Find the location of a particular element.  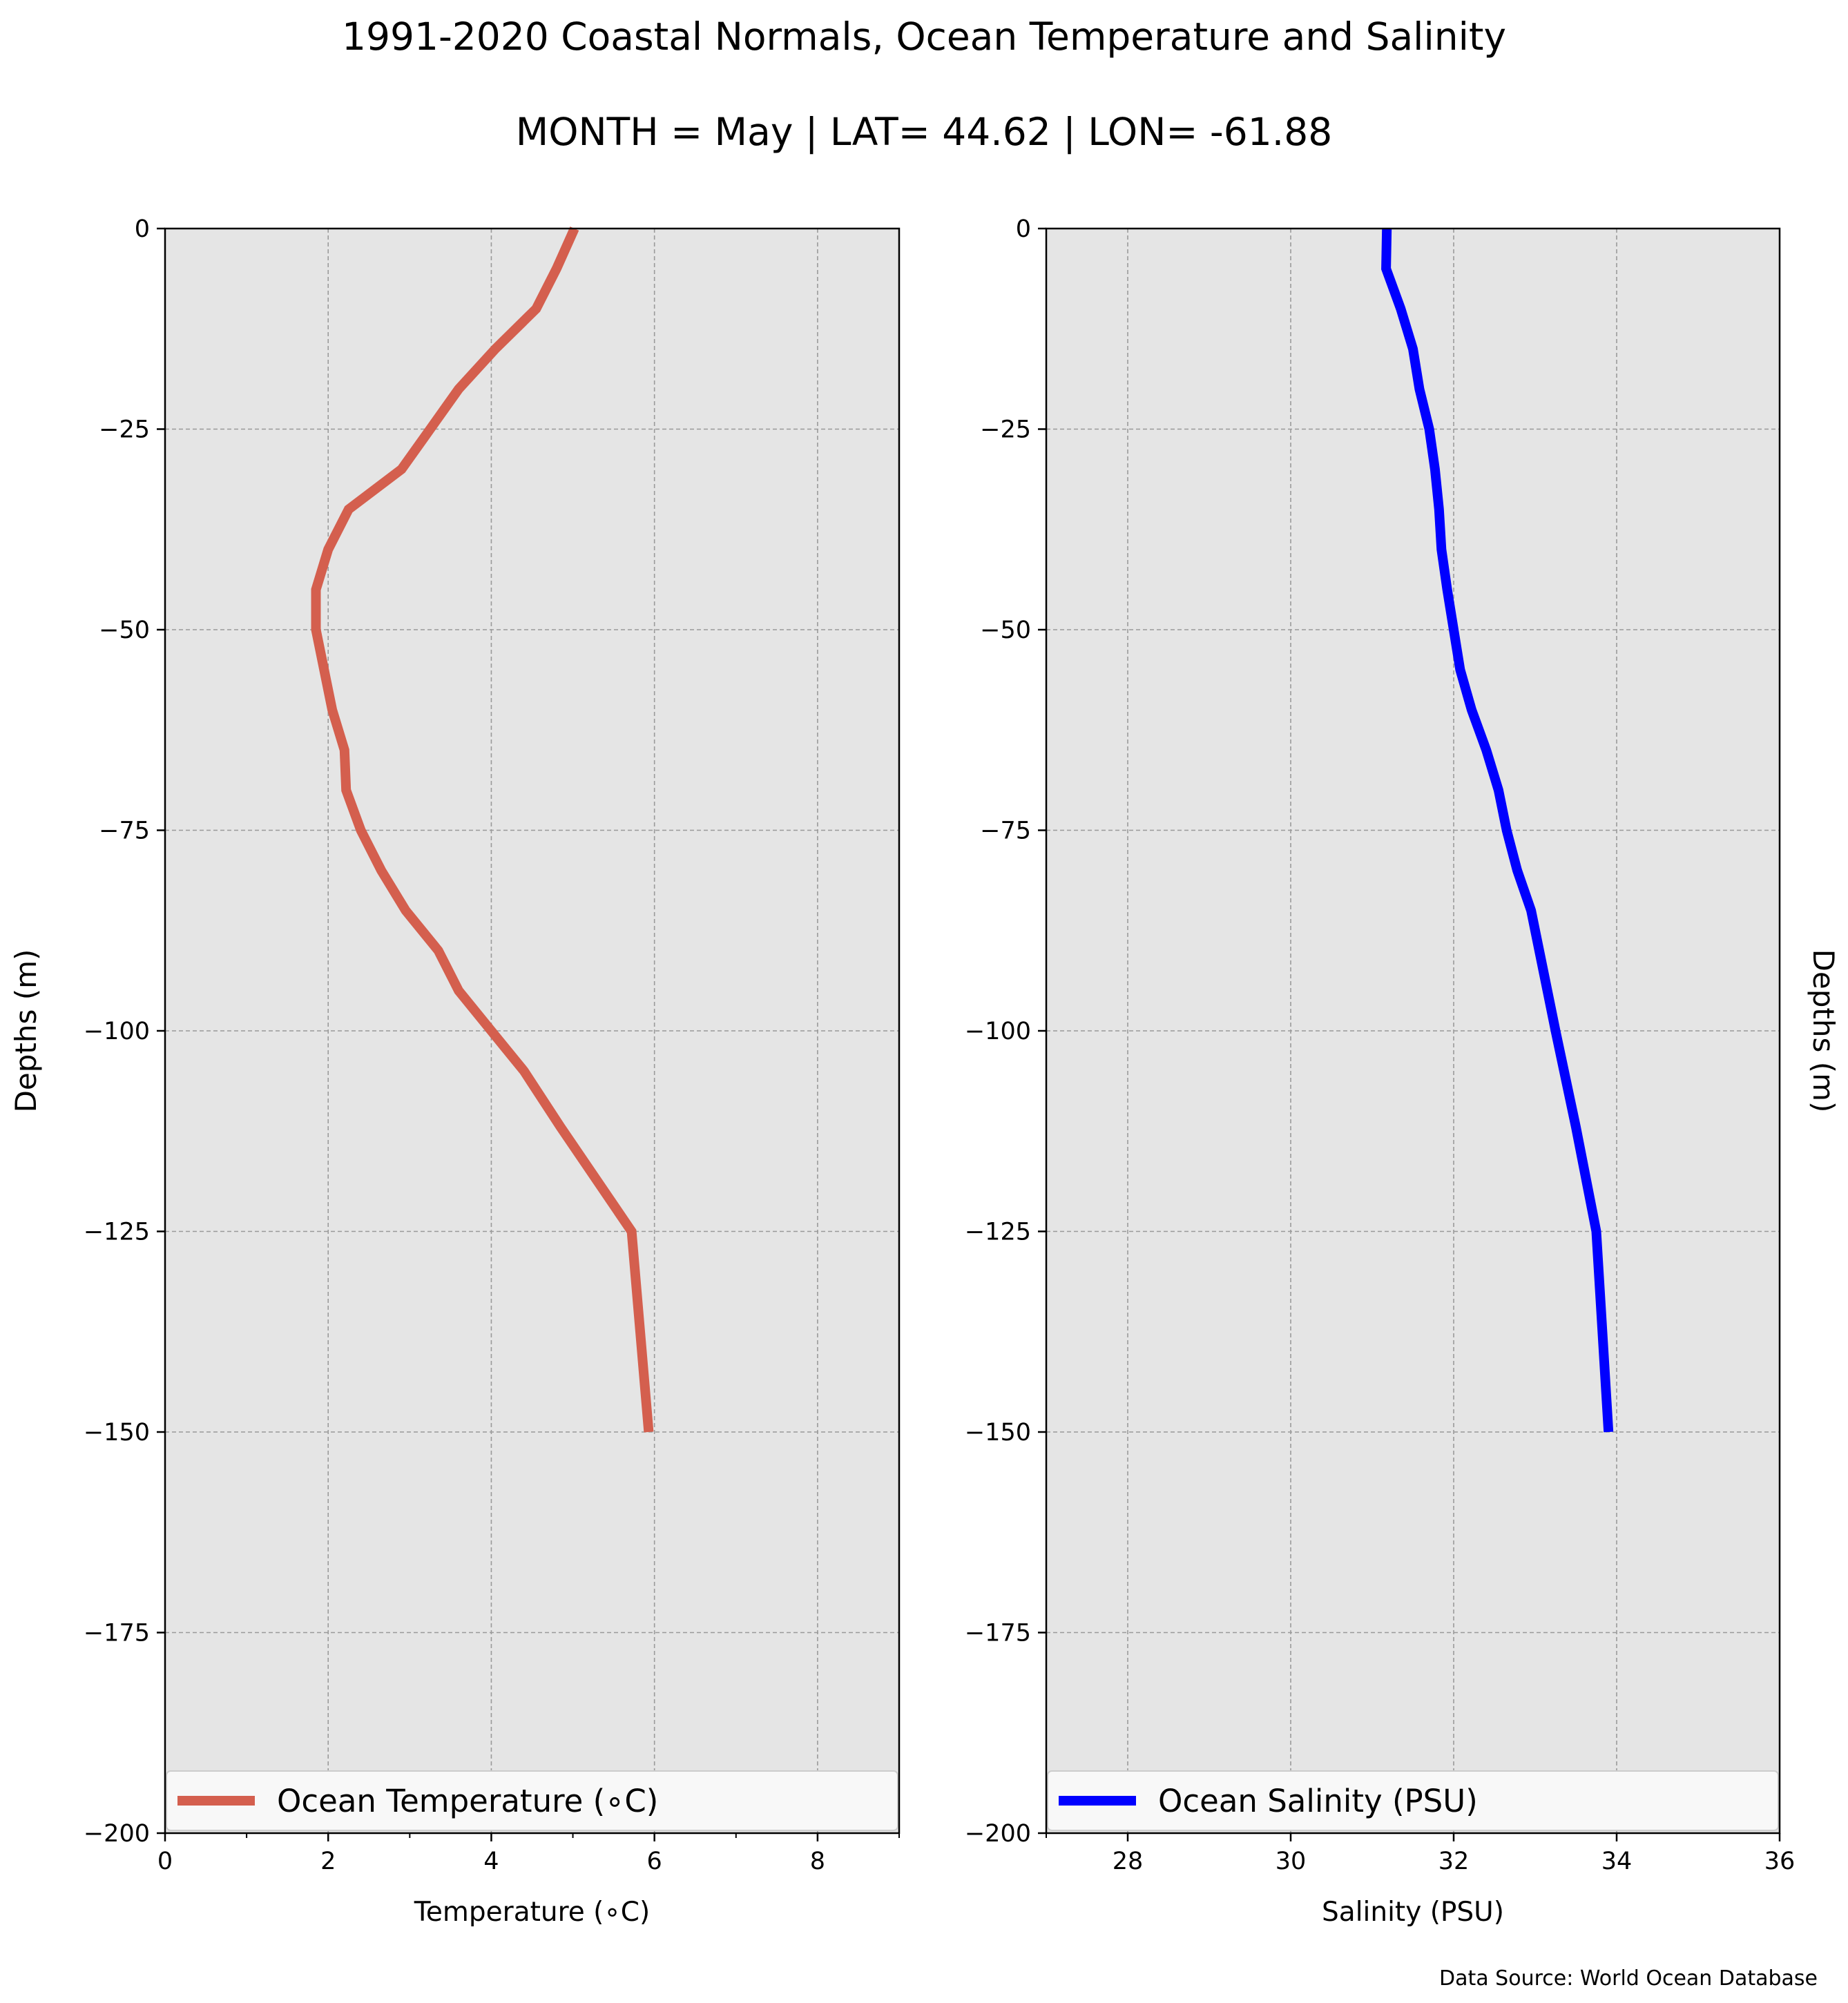

x-tick-label: 36 is located at coordinates (1780, 1862).